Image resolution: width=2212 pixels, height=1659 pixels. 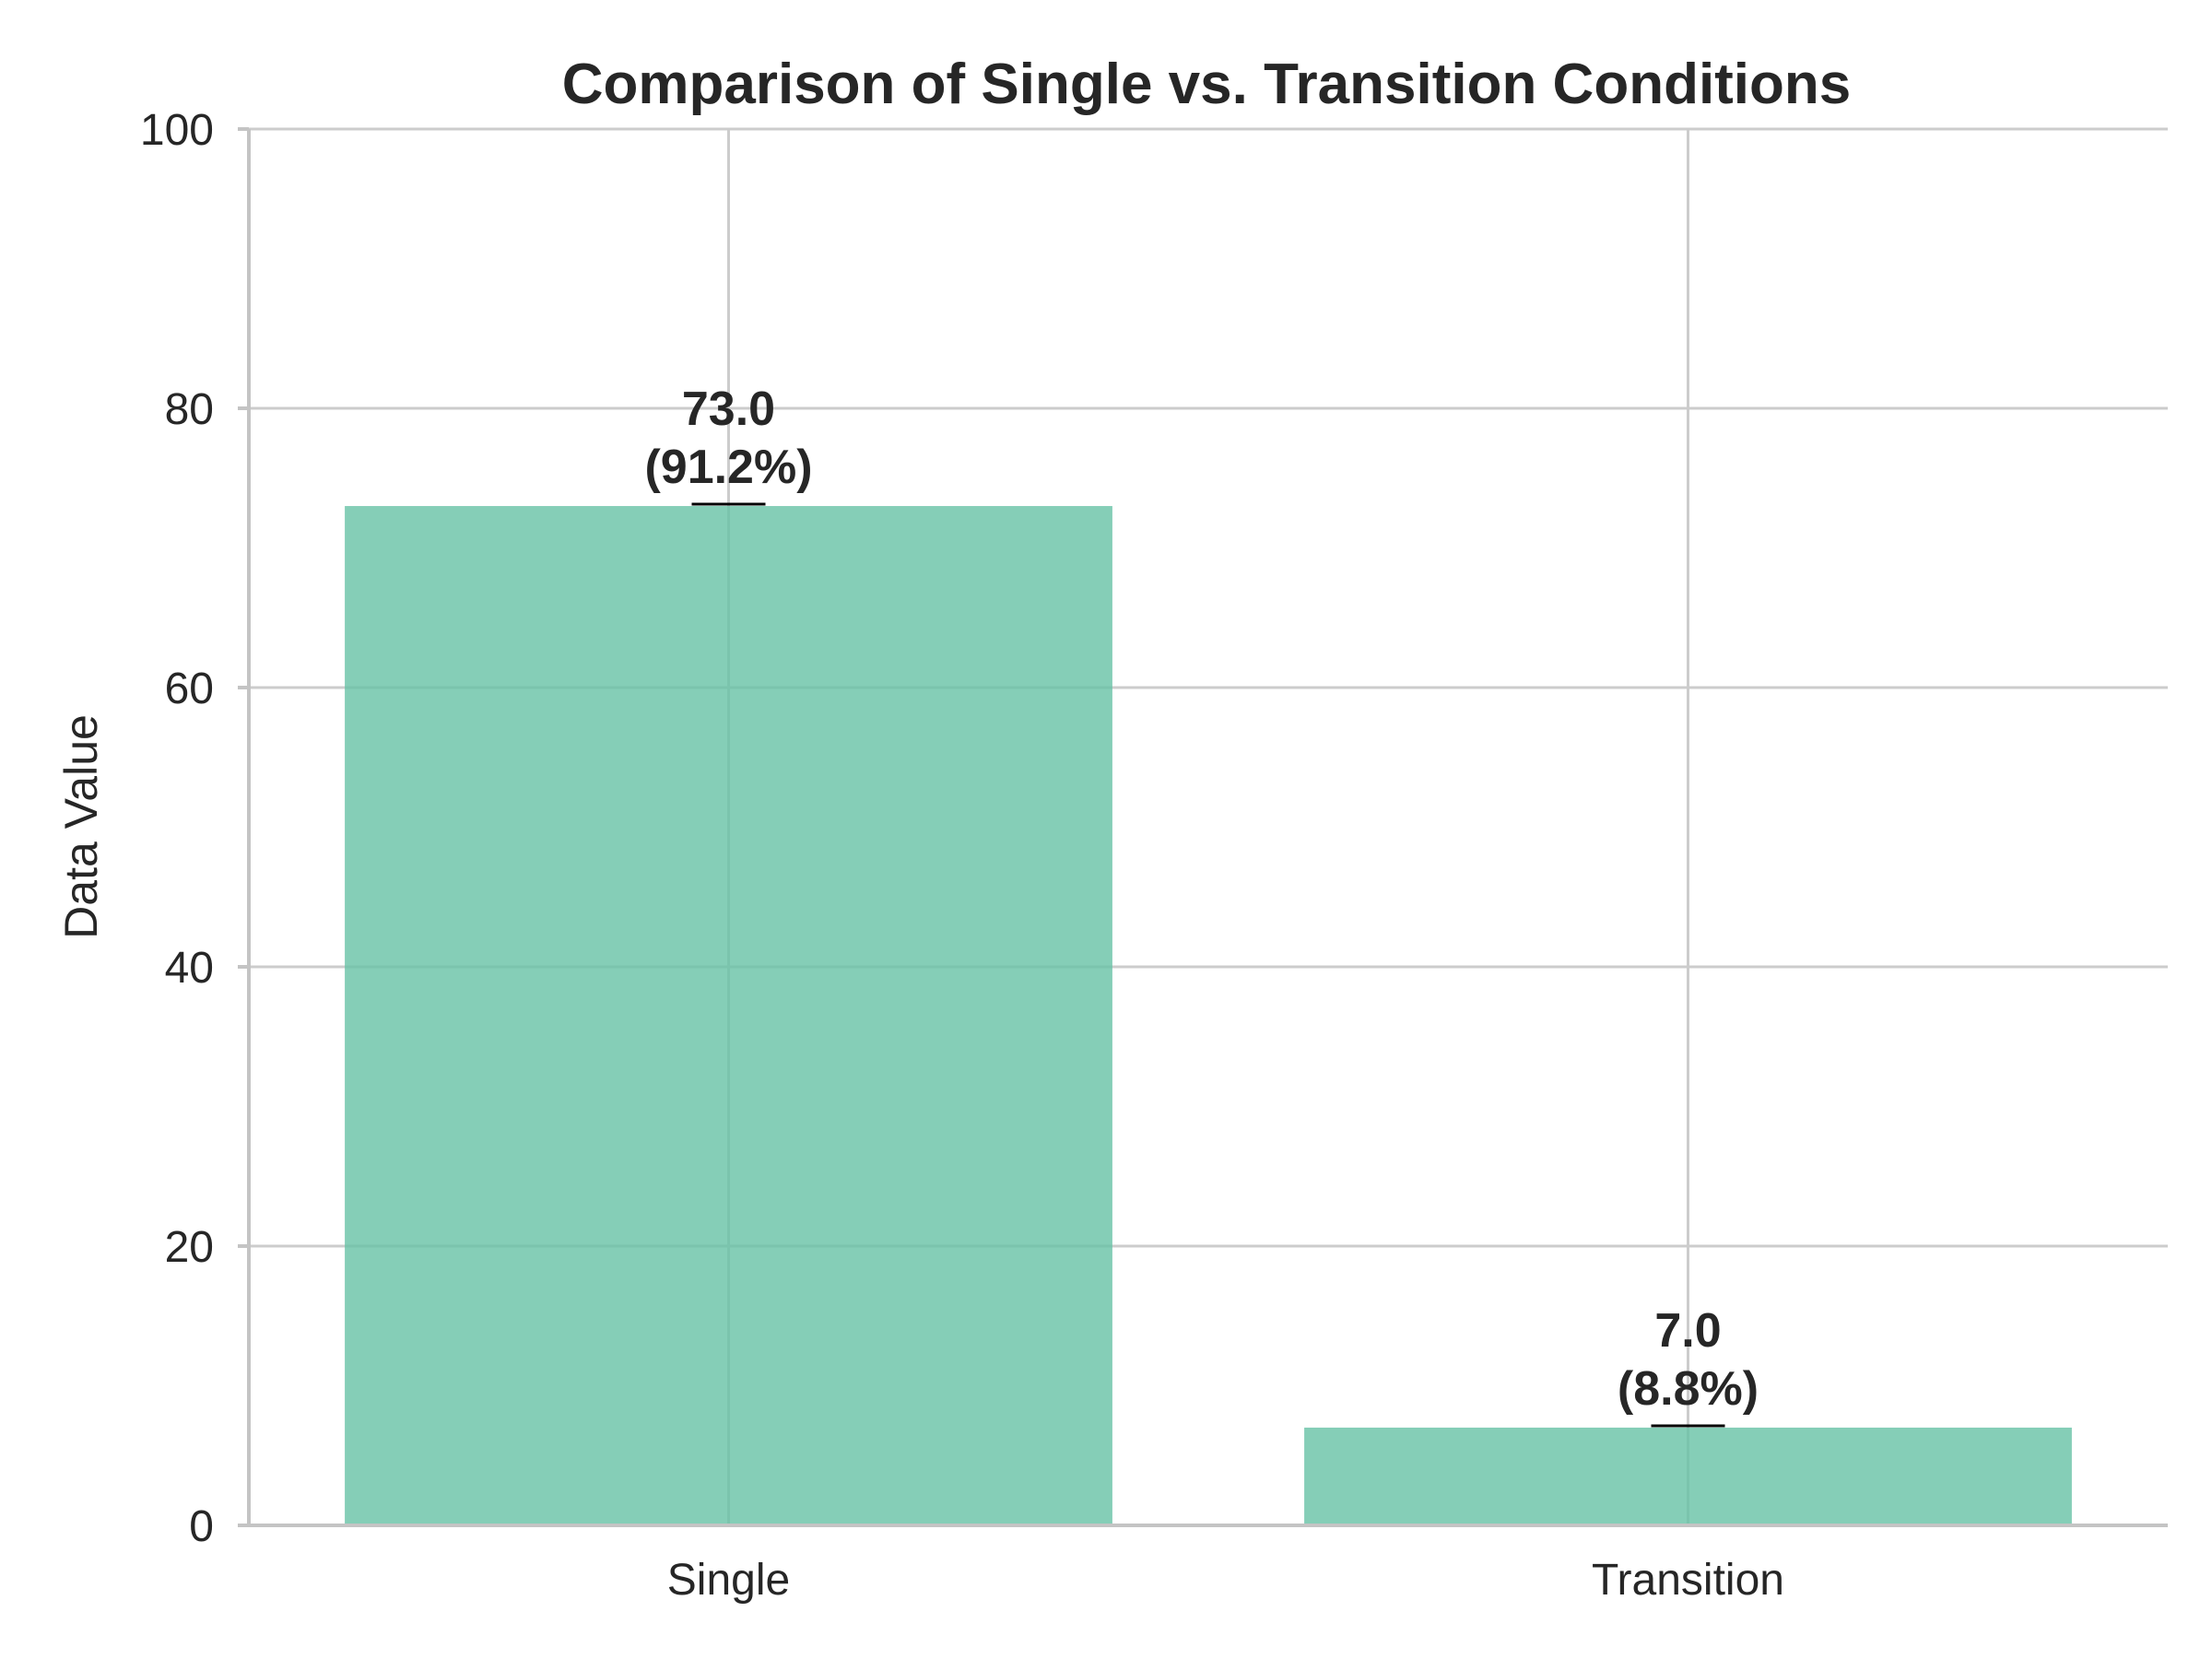 What do you see at coordinates (201, 1526) in the screenshot?
I see `y-tick-label: 0` at bounding box center [201, 1526].